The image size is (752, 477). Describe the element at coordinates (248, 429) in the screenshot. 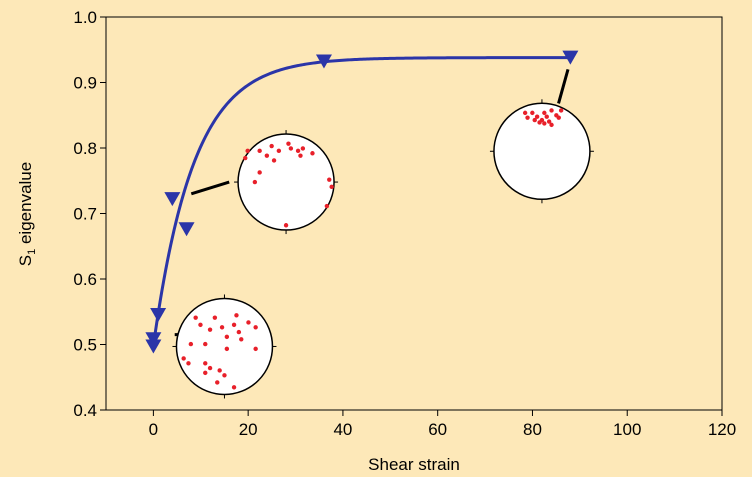

I see `x-tick-label: 20` at that location.